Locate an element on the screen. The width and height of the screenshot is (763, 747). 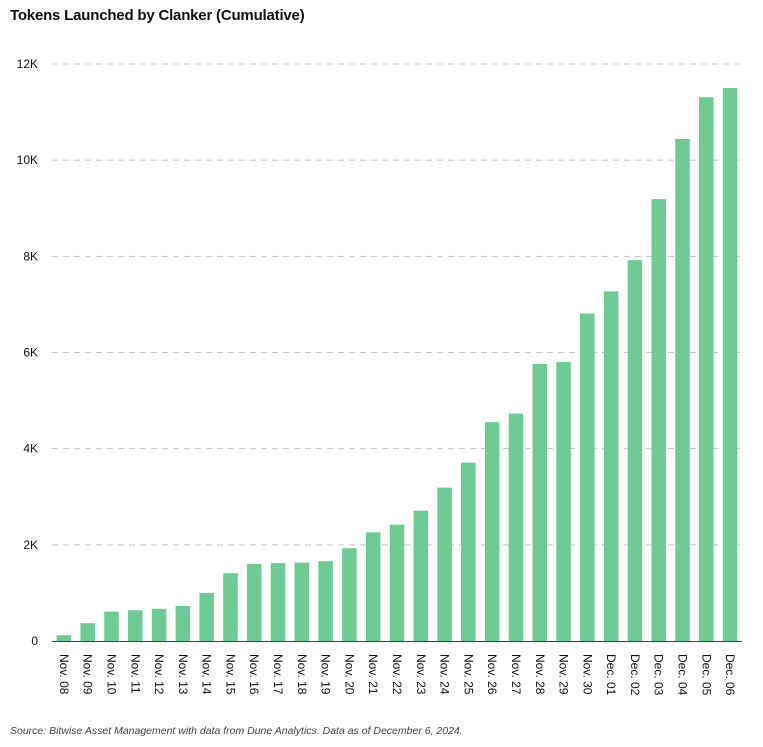
x-tick-label: Nov. 26 is located at coordinates (492, 674).